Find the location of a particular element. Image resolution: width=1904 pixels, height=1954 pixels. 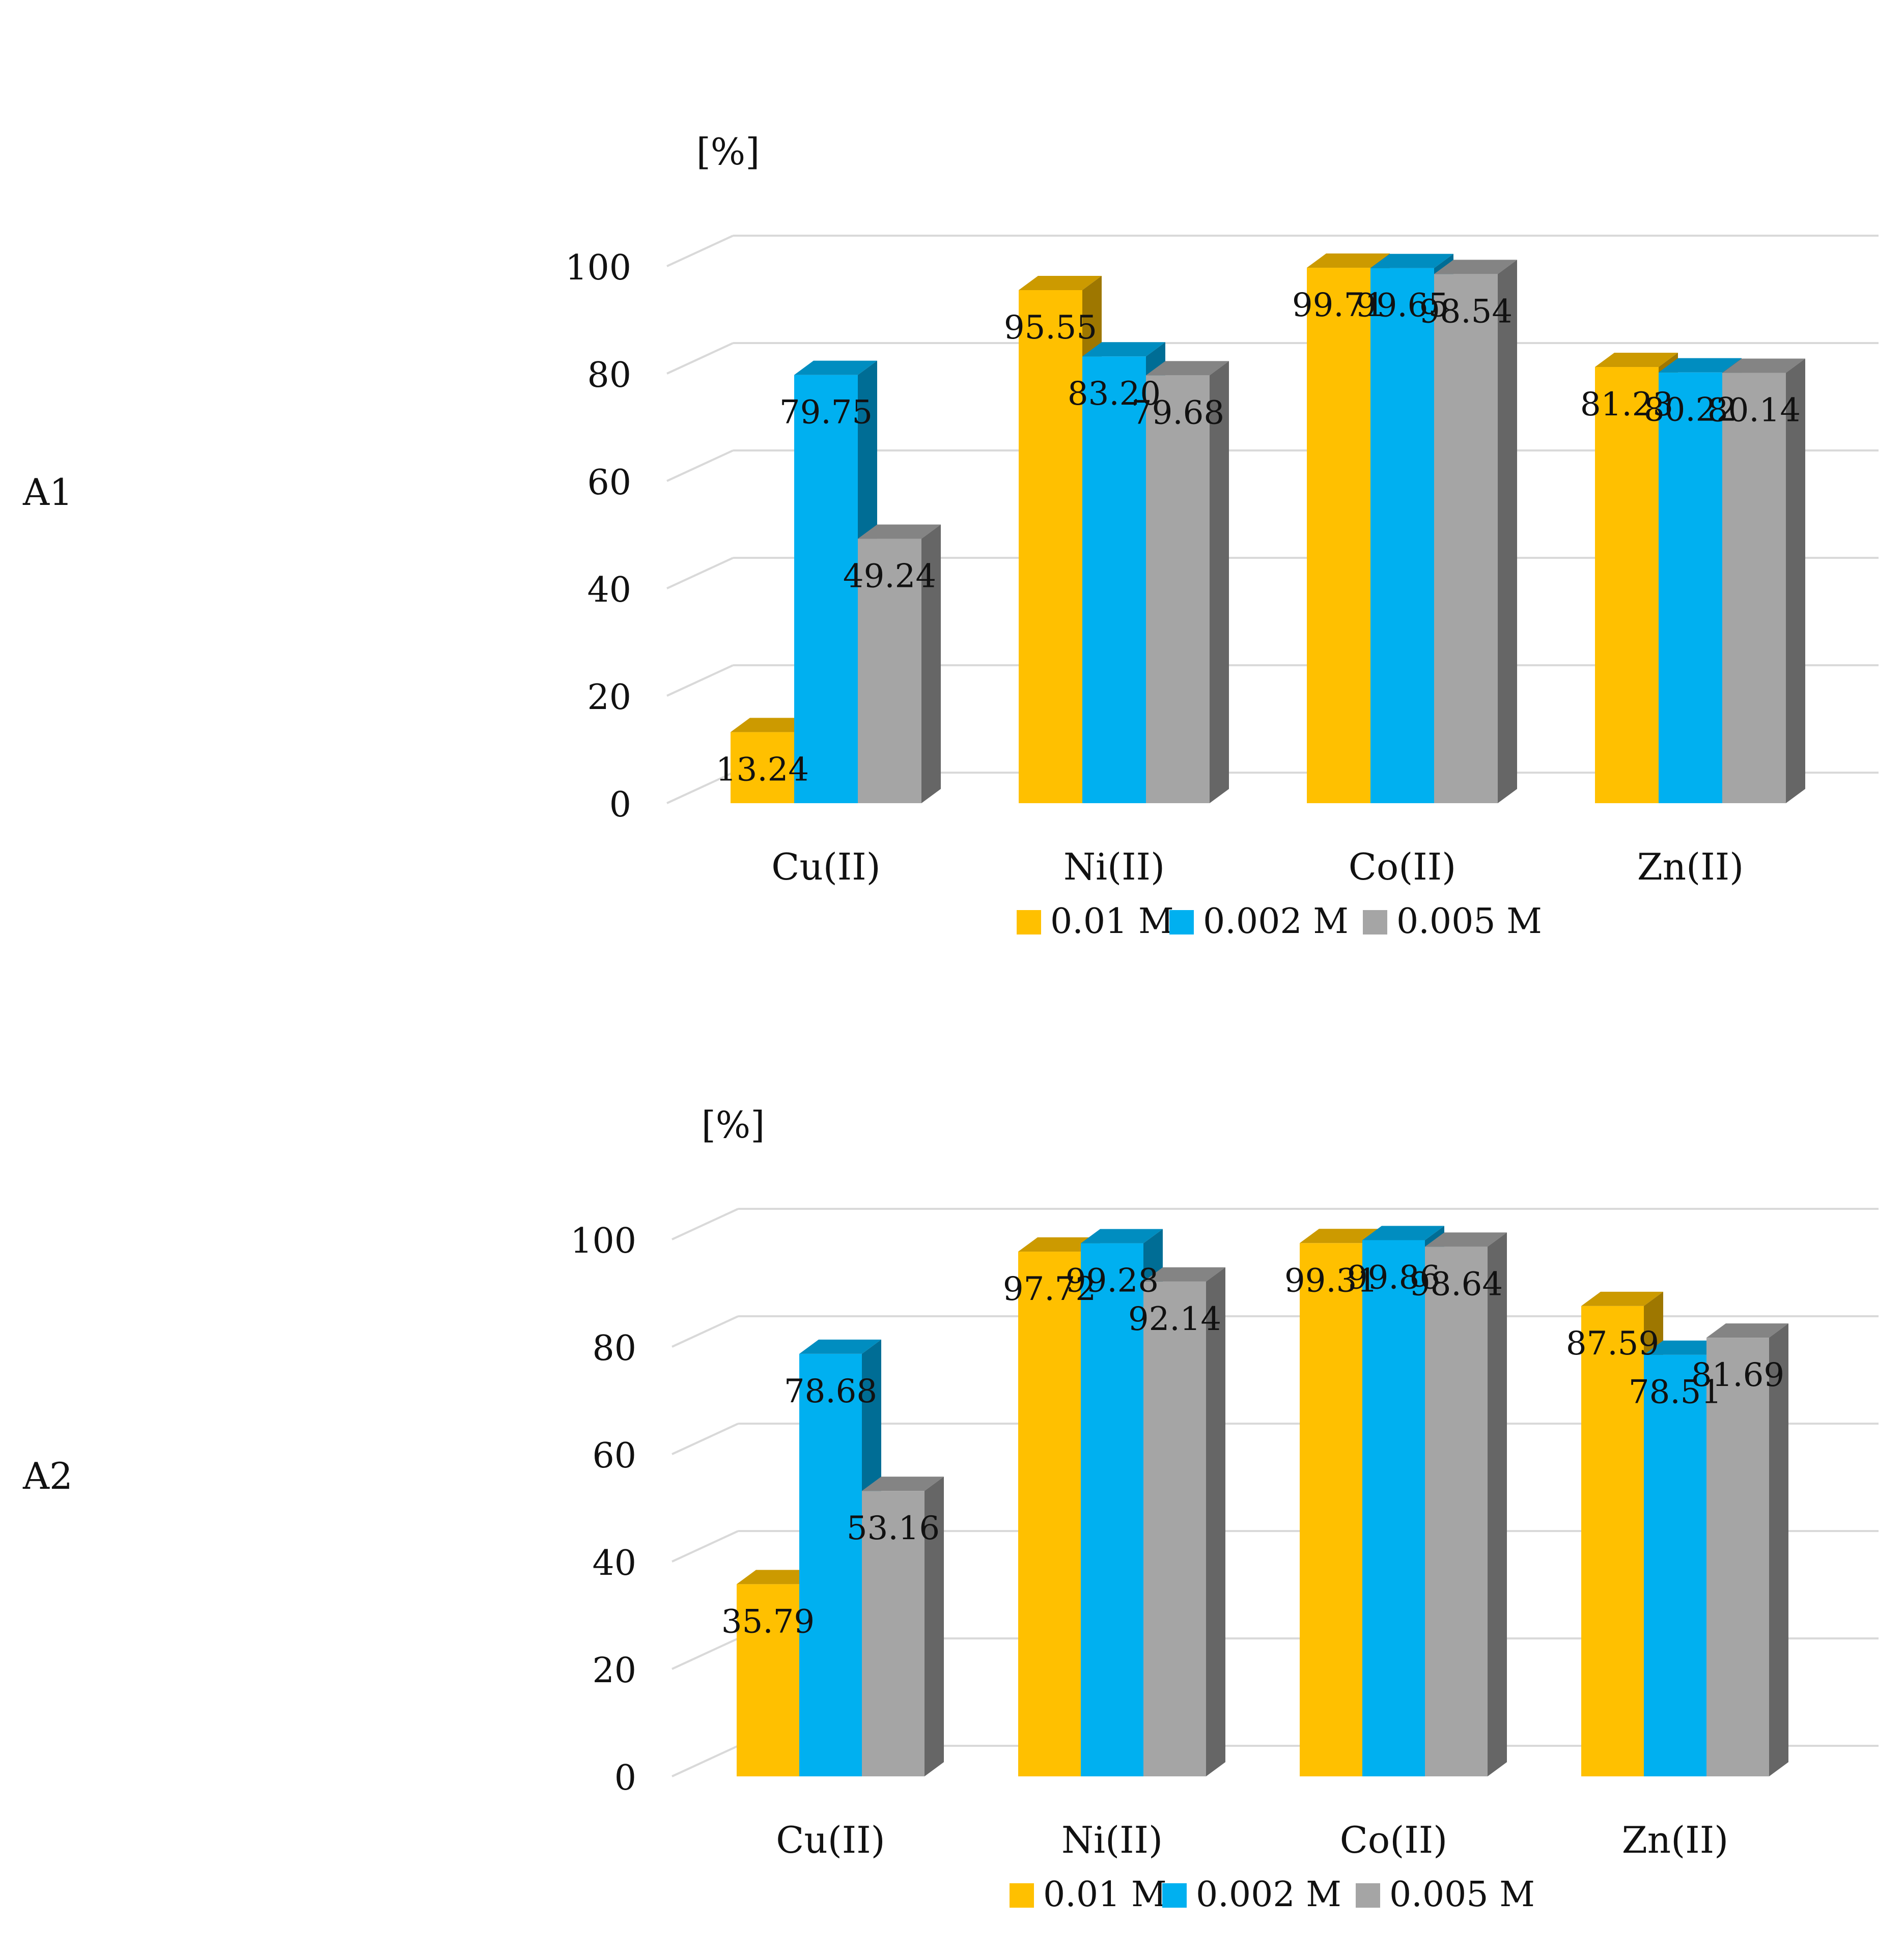

y-tick-label: 80 is located at coordinates (614, 1349).